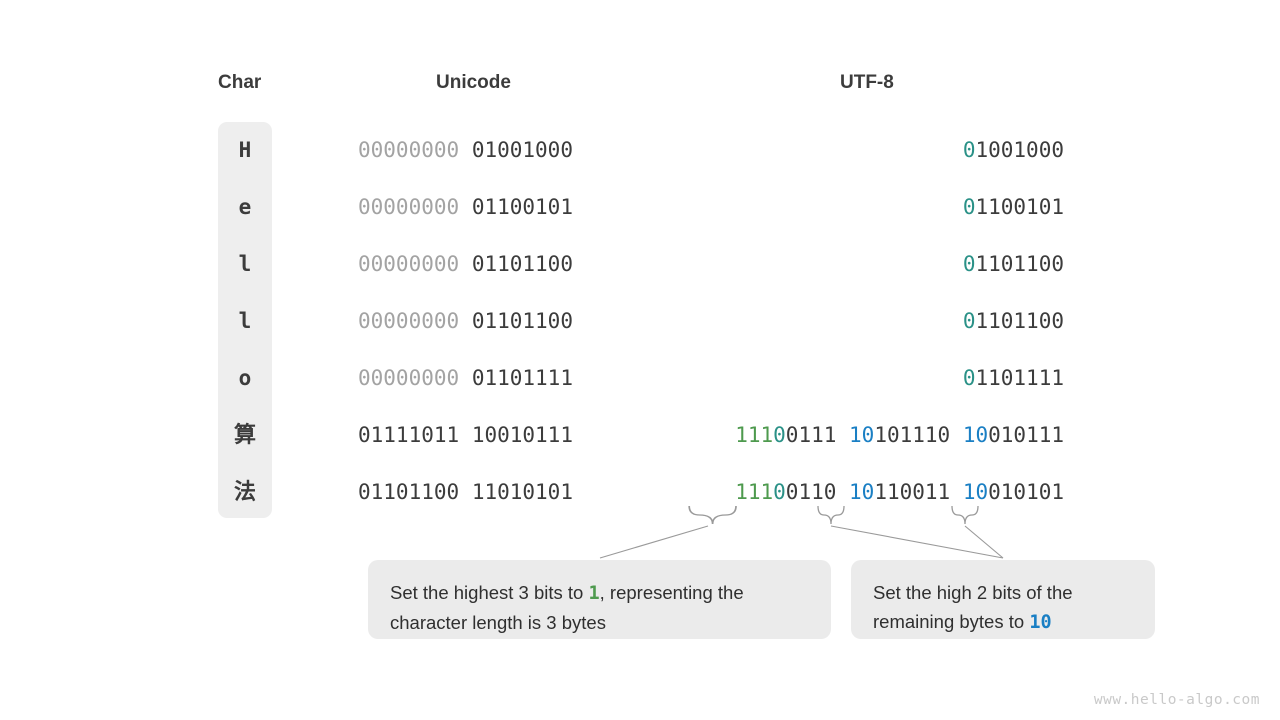 The width and height of the screenshot is (1280, 720). Describe the element at coordinates (917, 542) in the screenshot. I see `leader-line-callout-2a` at that location.